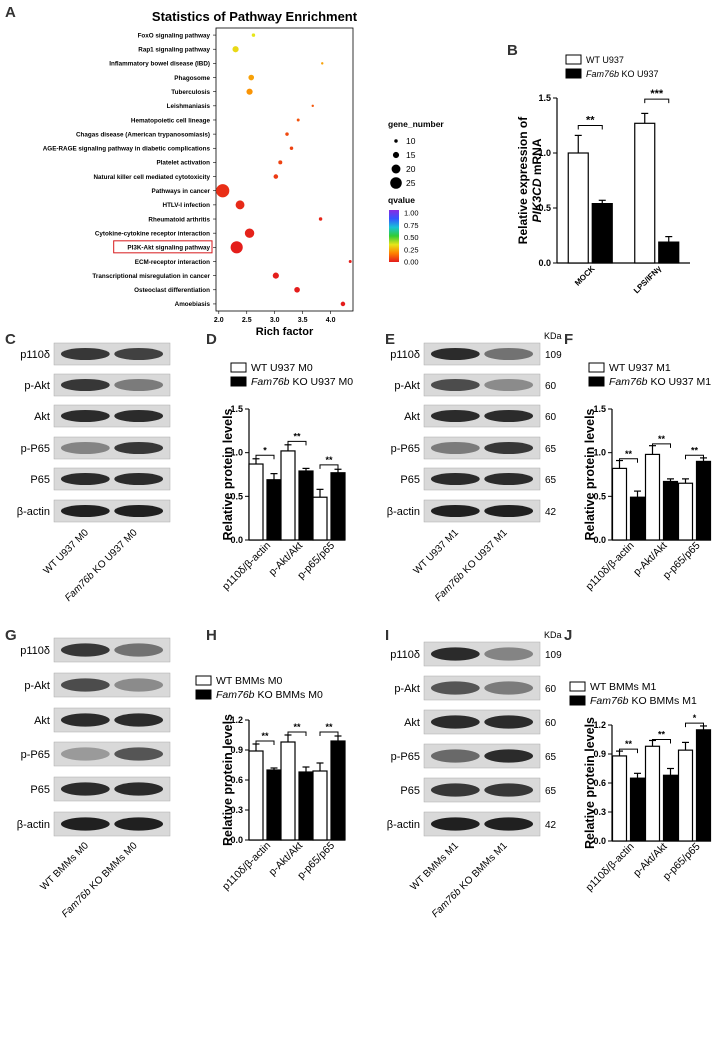 The width and height of the screenshot is (722, 1063). I want to click on pathway-label: Tuberculosis, so click(190, 92).